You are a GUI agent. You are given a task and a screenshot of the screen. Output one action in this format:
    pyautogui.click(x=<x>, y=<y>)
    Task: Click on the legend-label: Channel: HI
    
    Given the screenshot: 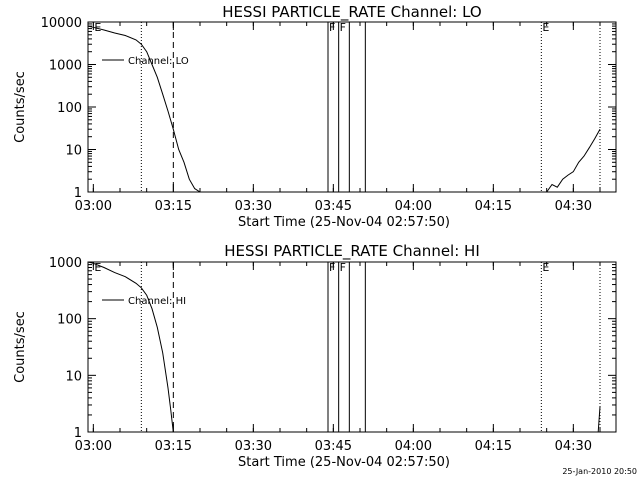 What is the action you would take?
    pyautogui.click(x=157, y=301)
    